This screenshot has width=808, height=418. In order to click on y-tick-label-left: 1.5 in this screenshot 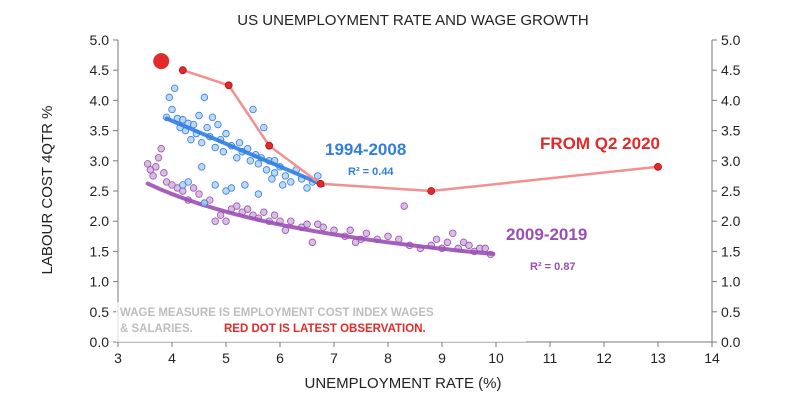, I will do `click(100, 251)`.